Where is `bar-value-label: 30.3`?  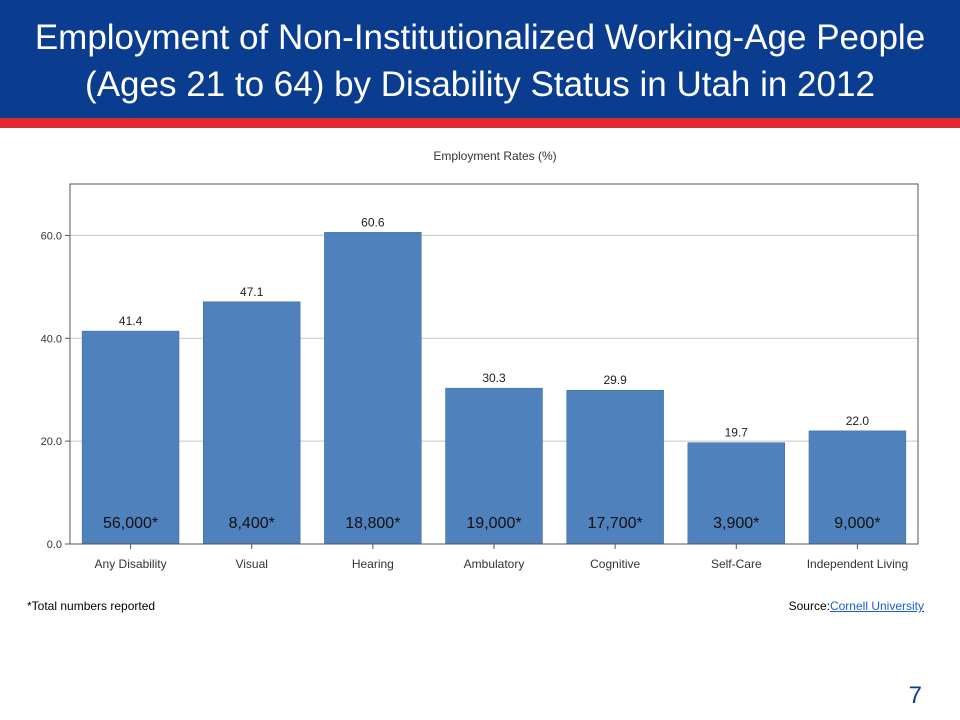 bar-value-label: 30.3 is located at coordinates (494, 378).